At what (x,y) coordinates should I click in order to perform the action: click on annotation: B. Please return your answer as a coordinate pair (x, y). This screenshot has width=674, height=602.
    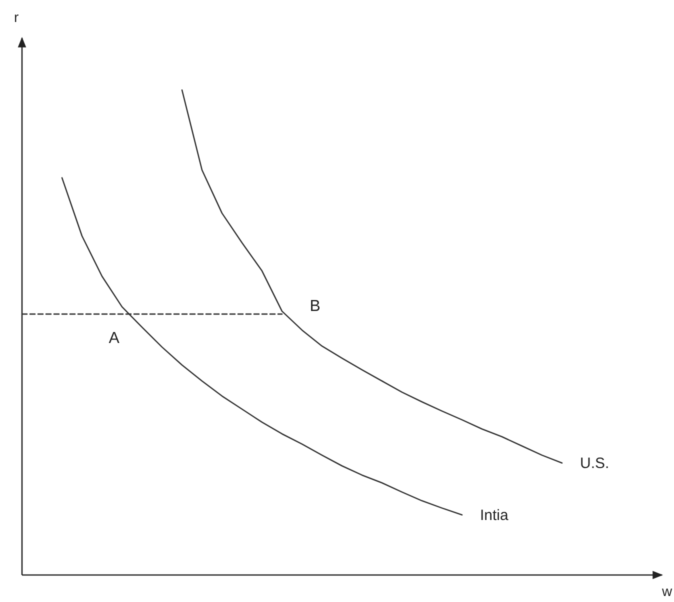
    Looking at the image, I should click on (315, 307).